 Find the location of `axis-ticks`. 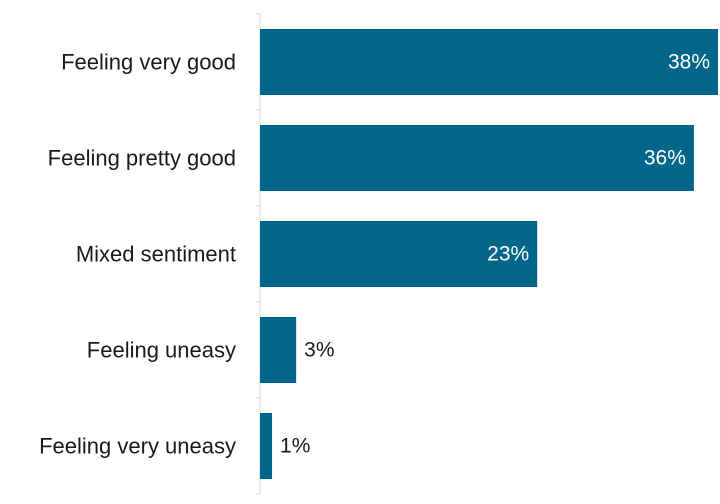

axis-ticks is located at coordinates (257, 254).